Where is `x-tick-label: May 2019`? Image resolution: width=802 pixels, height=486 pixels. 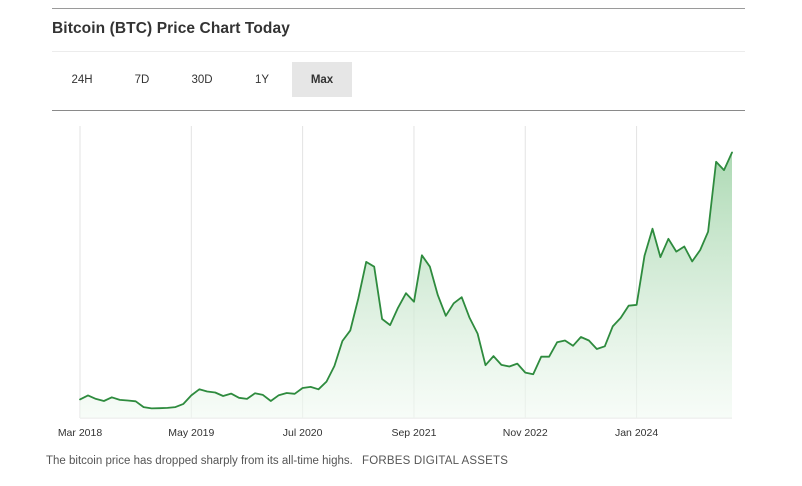 x-tick-label: May 2019 is located at coordinates (191, 433).